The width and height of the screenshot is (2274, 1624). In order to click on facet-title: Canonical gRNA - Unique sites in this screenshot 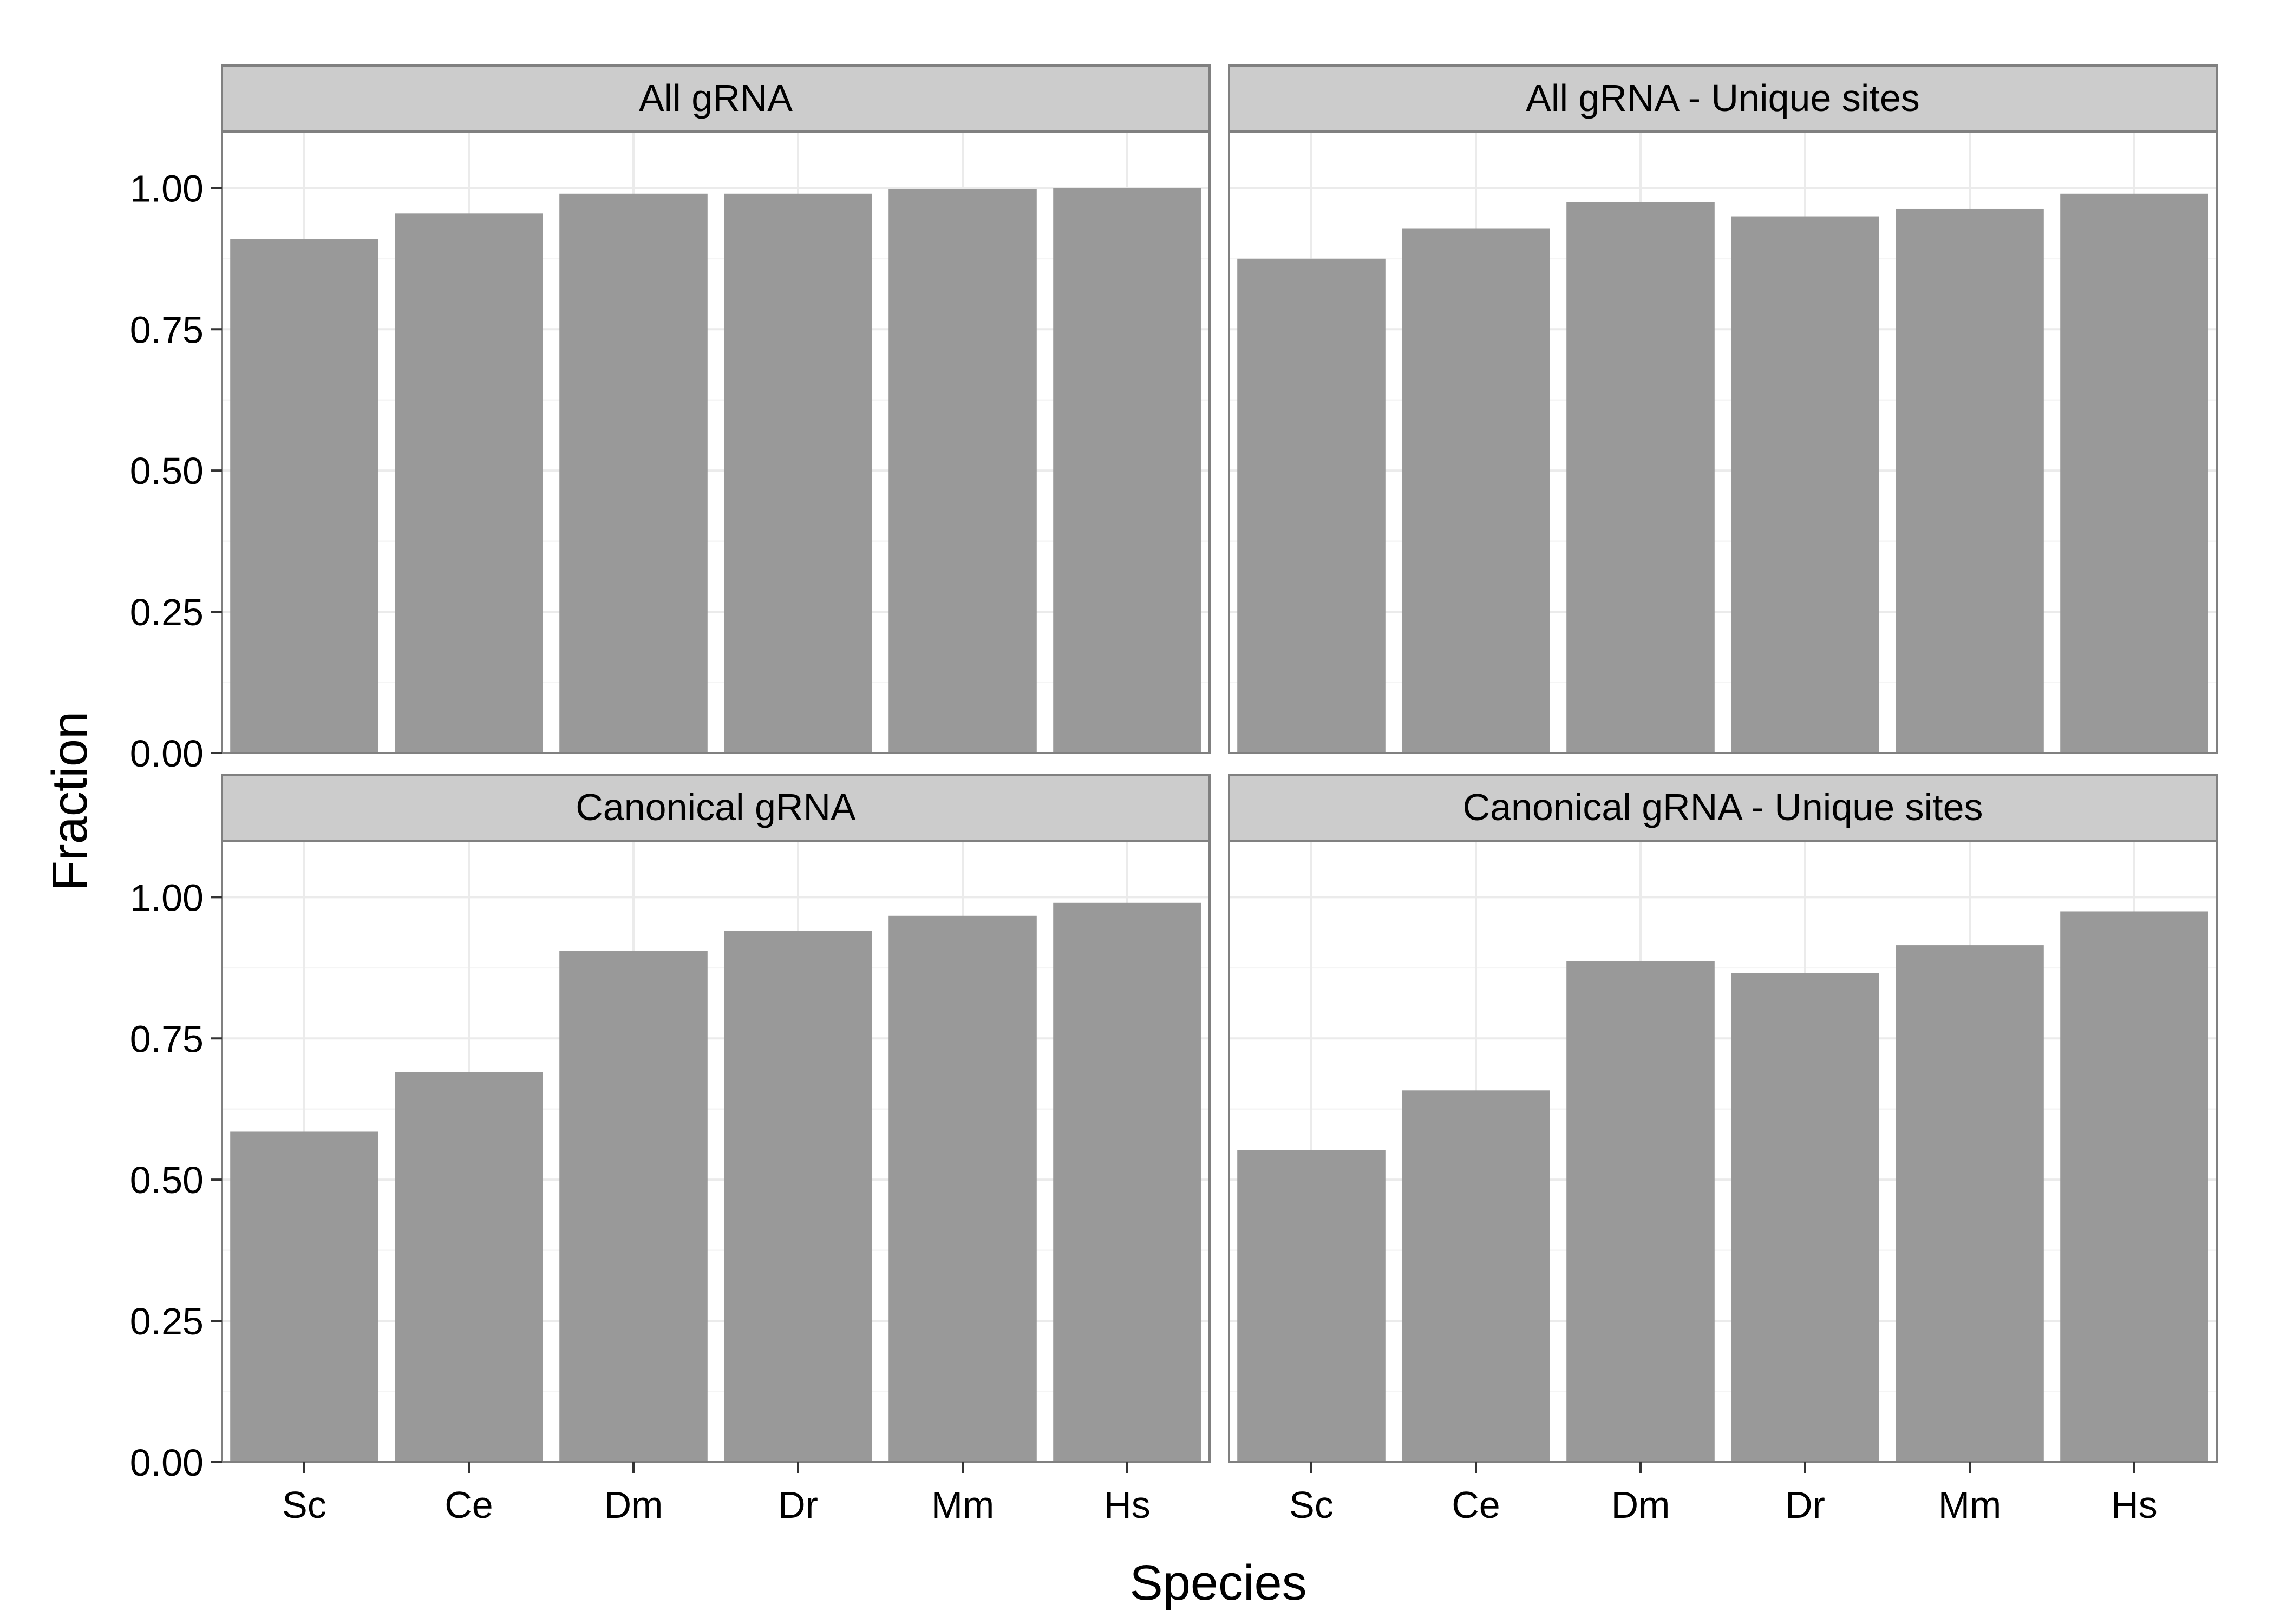, I will do `click(1723, 807)`.